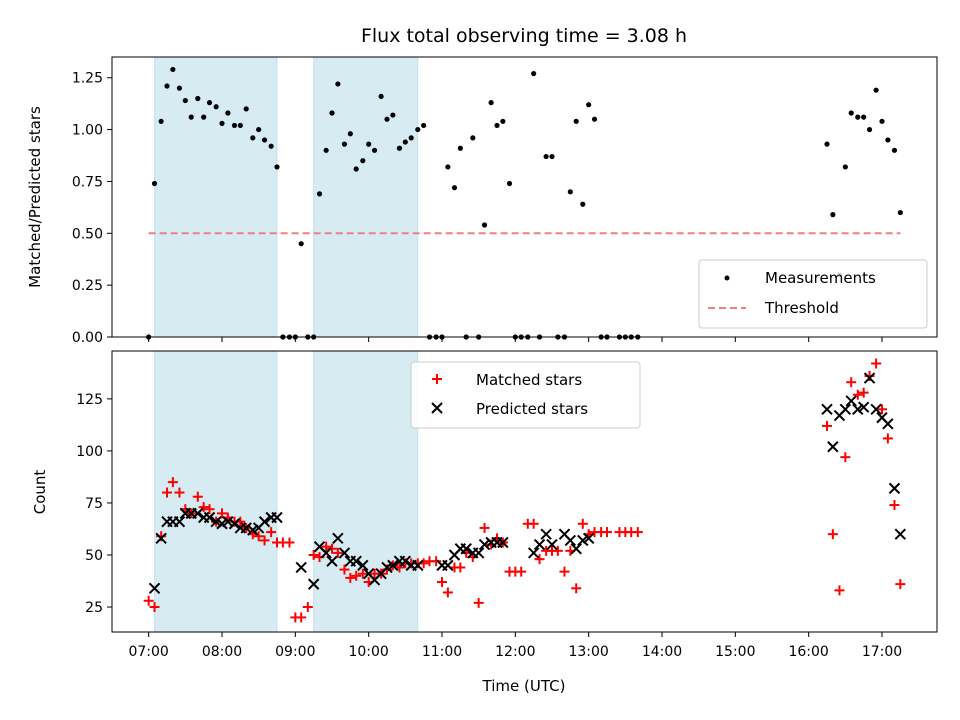  Describe the element at coordinates (437, 408) in the screenshot. I see `predicted-stars-legend-marker` at that location.